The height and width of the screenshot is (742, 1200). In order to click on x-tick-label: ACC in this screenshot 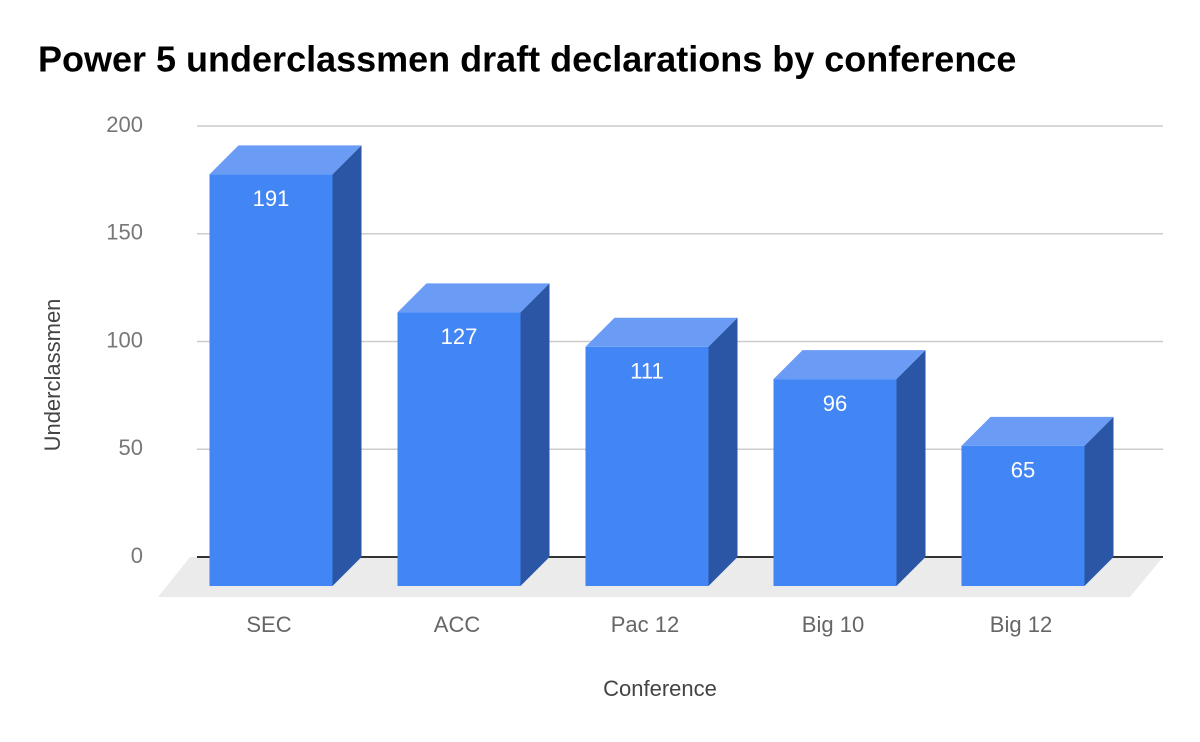, I will do `click(457, 624)`.